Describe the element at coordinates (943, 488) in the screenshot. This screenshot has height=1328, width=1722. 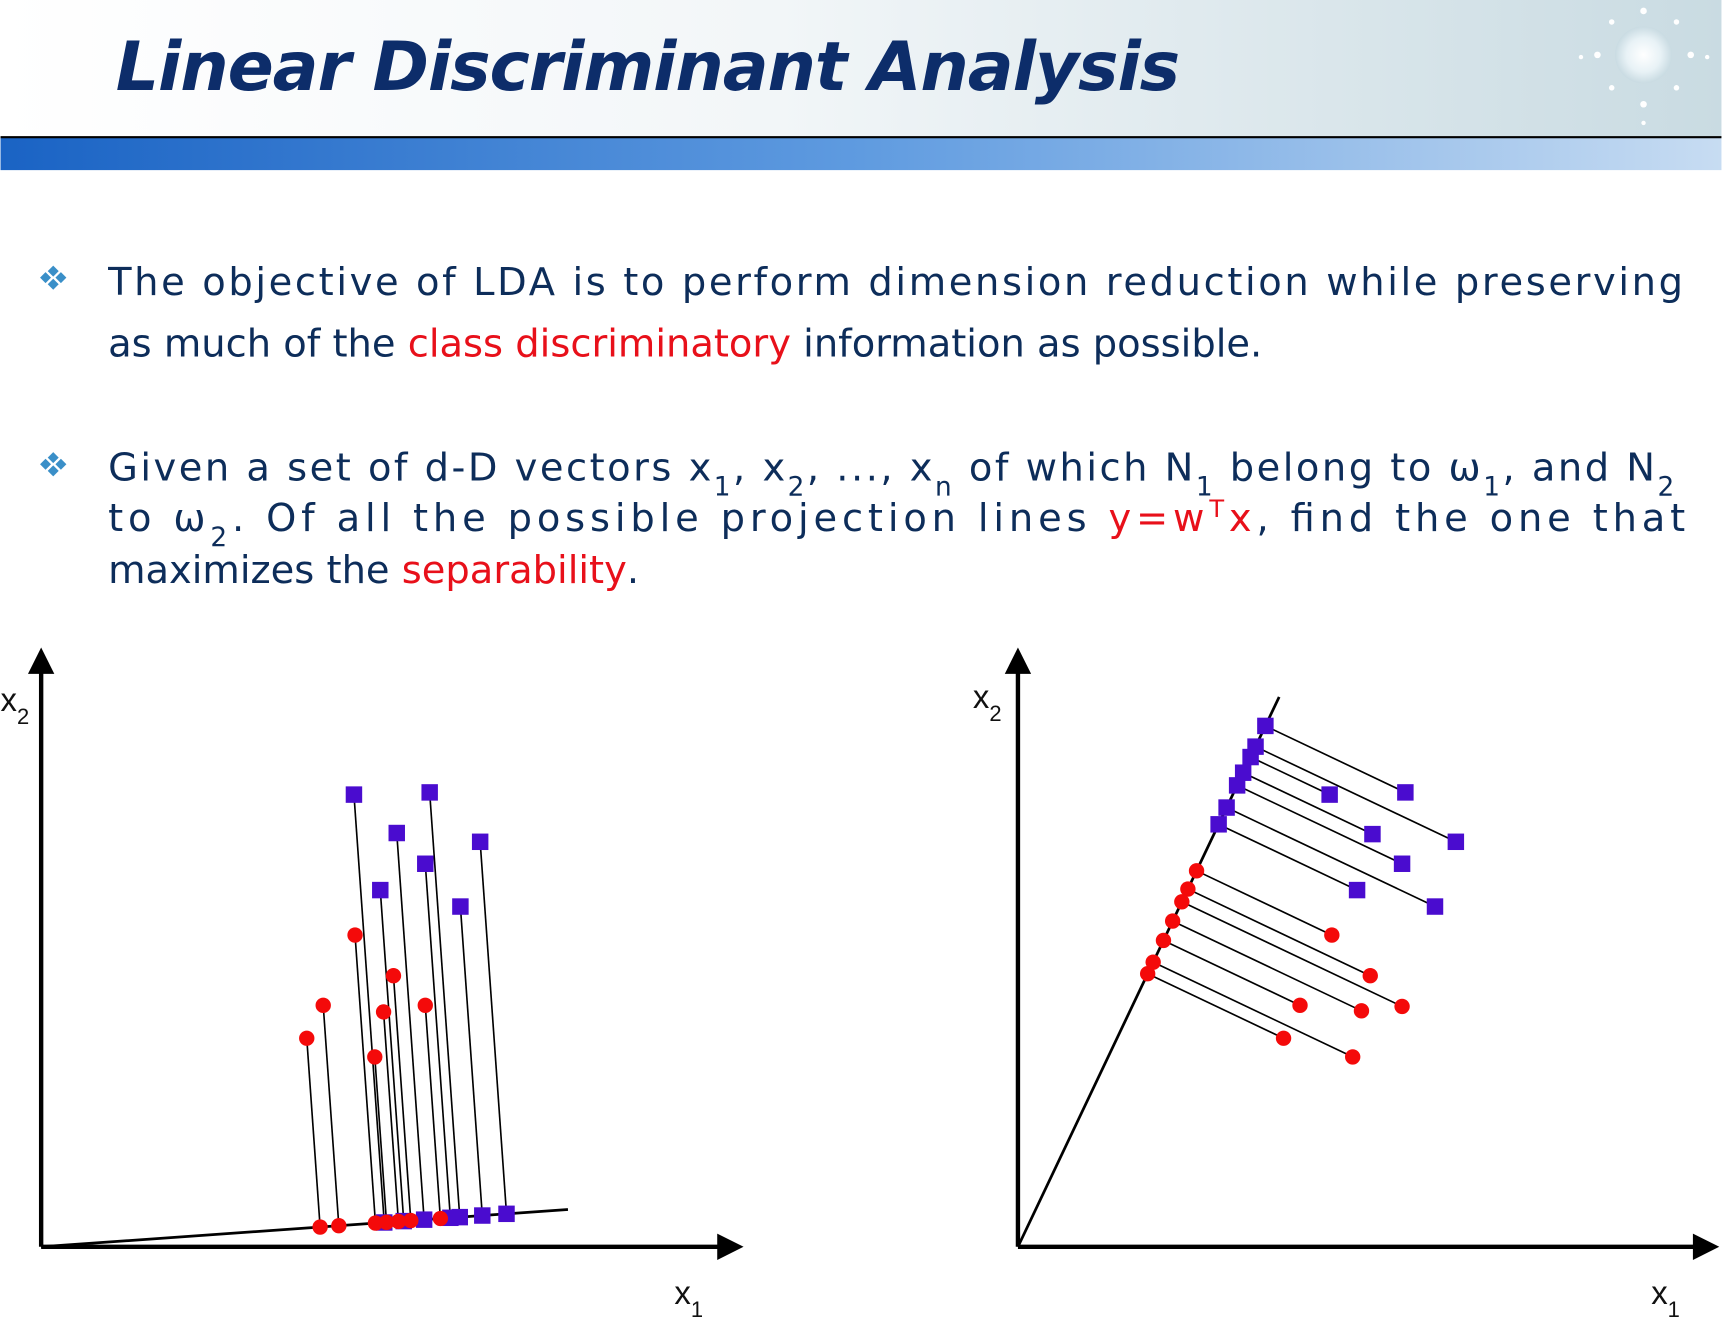
I see `subscript: n` at that location.